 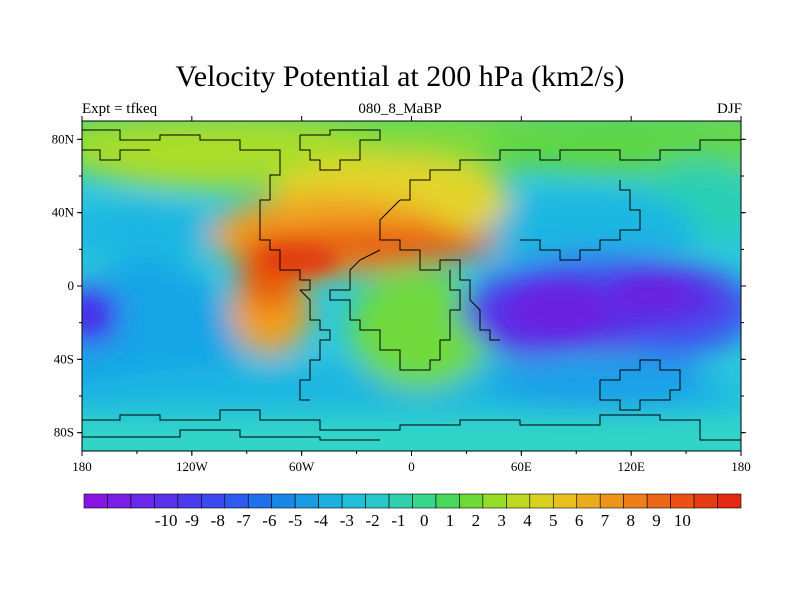 I want to click on colorbar-label: -1, so click(x=398, y=520).